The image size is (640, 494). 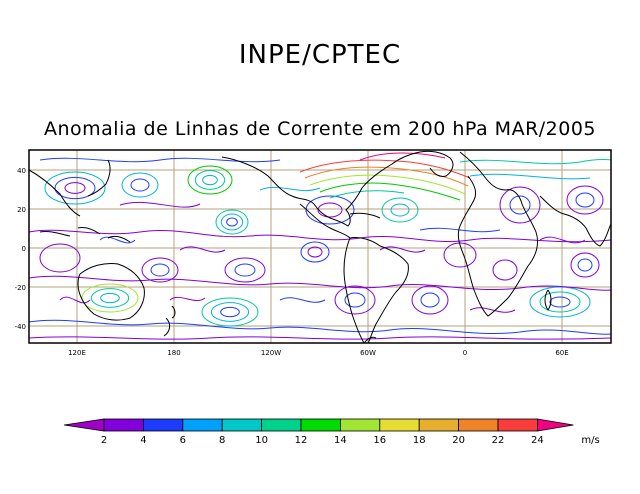 I want to click on colorbar-arrow-right, so click(x=555, y=425).